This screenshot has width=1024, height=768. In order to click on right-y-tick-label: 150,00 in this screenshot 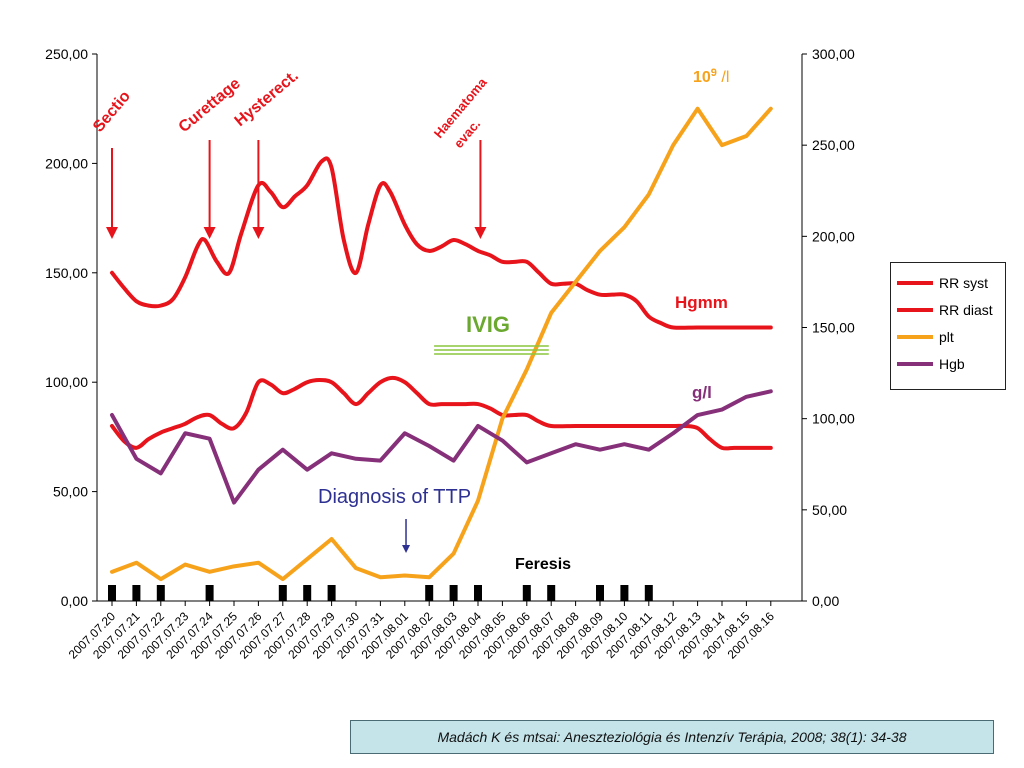, I will do `click(833, 328)`.